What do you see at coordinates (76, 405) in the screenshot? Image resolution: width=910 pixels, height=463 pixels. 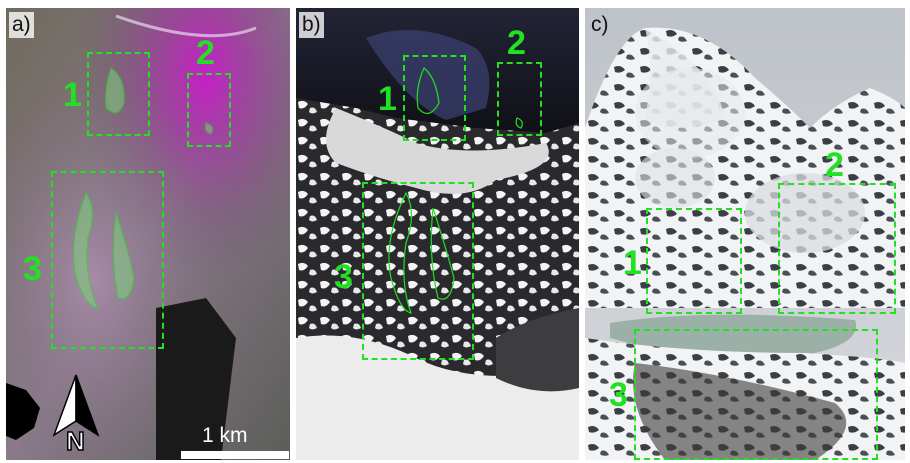 I see `north-arrow-icon` at bounding box center [76, 405].